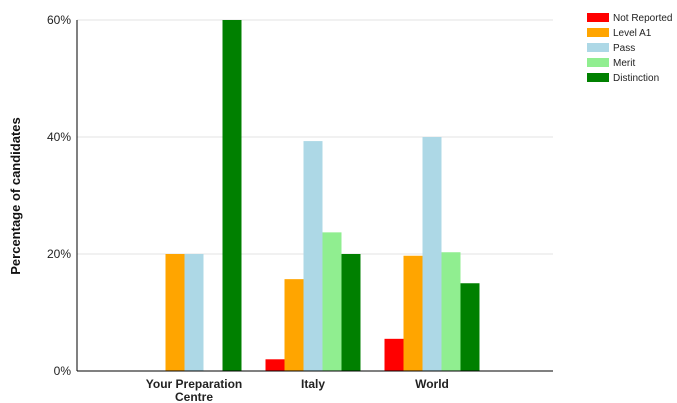 The height and width of the screenshot is (403, 677). Describe the element at coordinates (642, 18) in the screenshot. I see `legend-label: Not Reported` at that location.